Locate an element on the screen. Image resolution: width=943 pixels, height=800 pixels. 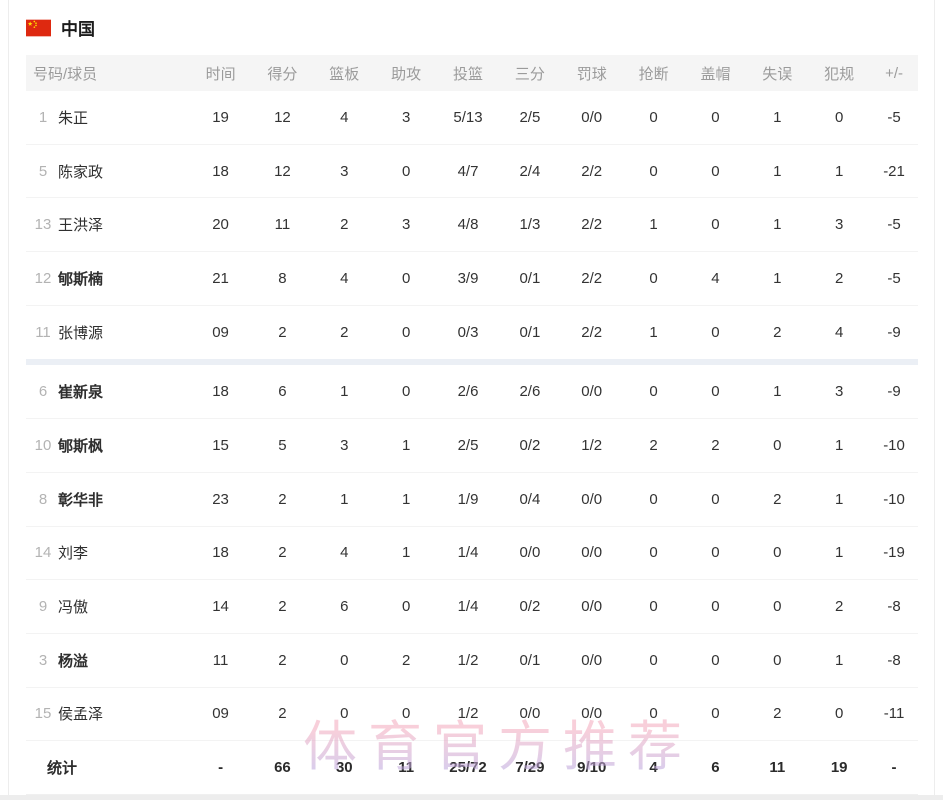
header-fouls: 犯规 is located at coordinates (839, 74).